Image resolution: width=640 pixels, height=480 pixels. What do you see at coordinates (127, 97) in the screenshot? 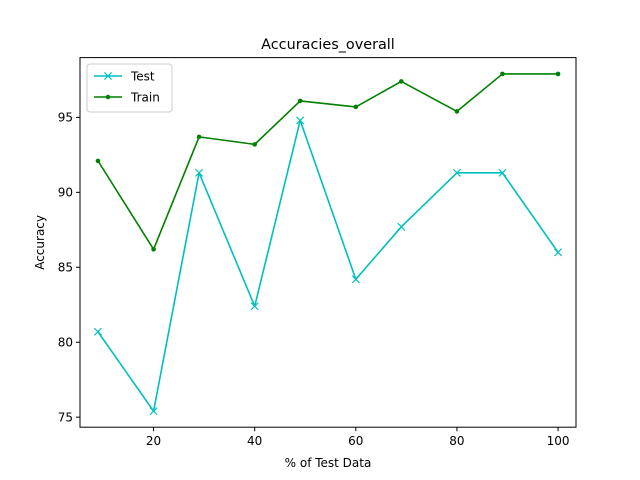
I see `legend-item-train: Train` at bounding box center [127, 97].